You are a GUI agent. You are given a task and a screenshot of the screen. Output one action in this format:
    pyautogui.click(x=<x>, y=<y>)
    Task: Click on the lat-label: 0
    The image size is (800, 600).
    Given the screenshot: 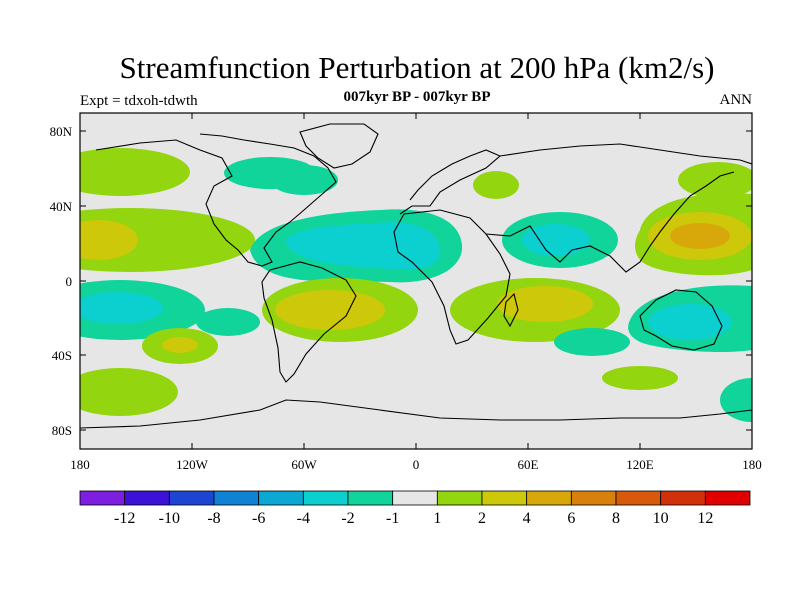 What is the action you would take?
    pyautogui.click(x=69, y=281)
    